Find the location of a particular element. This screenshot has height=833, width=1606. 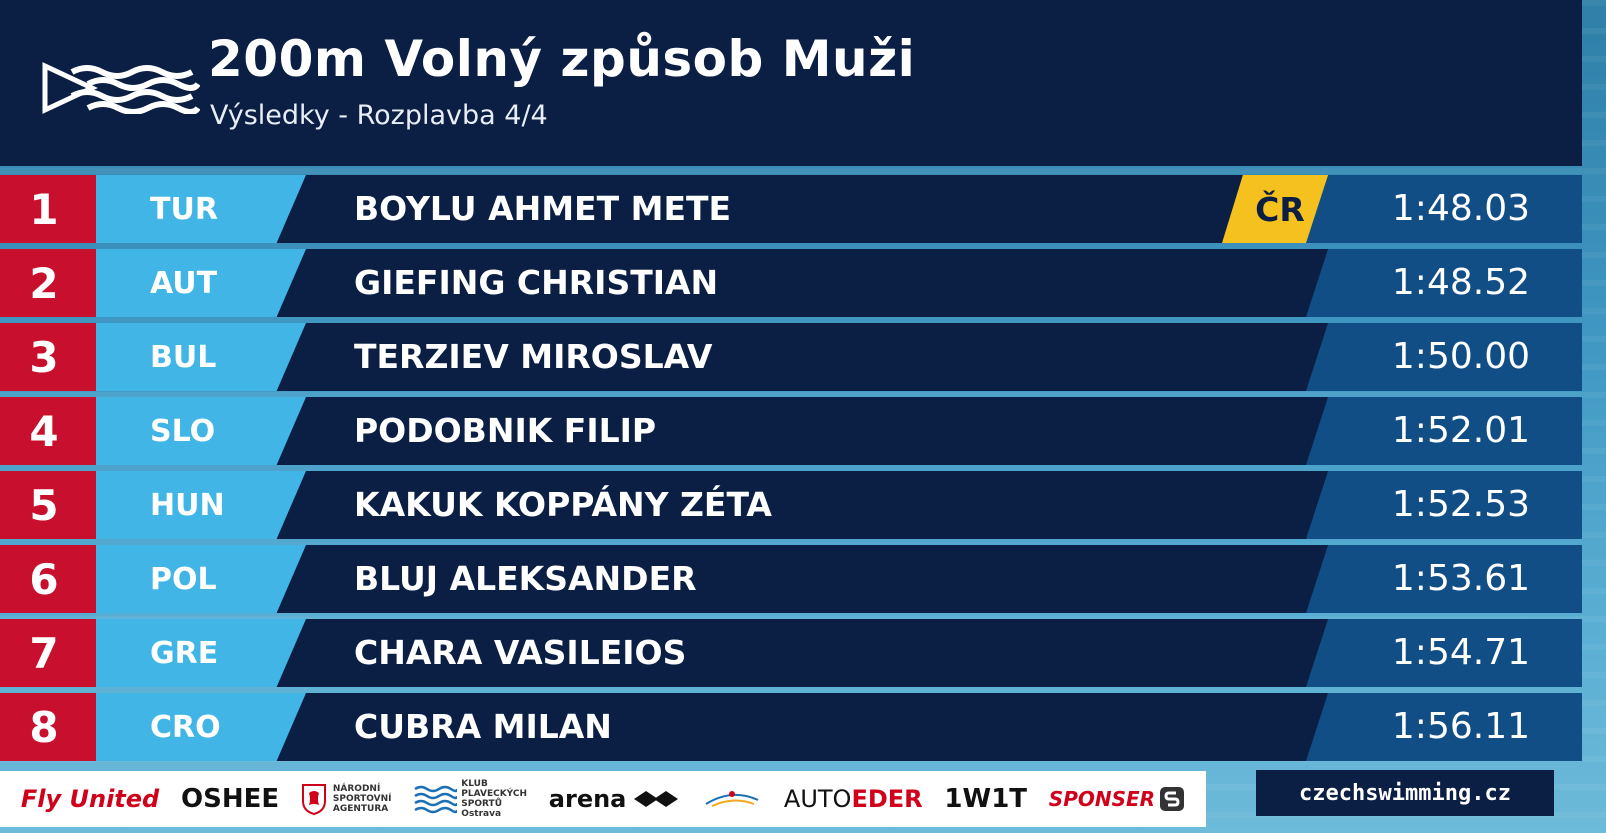

swimmer-name: GIEFING CHRISTIAN is located at coordinates (536, 282).